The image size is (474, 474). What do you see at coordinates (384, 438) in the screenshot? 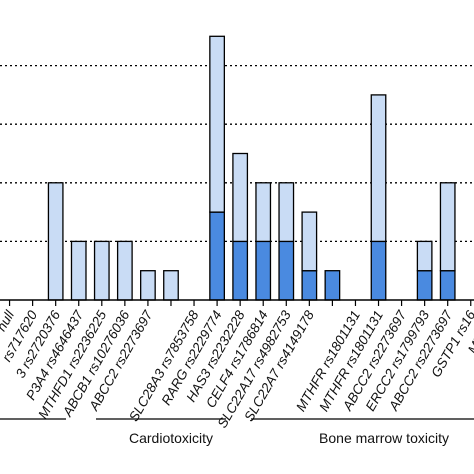
I see `group-label-bone-marrow-toxicity: Bone marrow toxicity` at bounding box center [384, 438].